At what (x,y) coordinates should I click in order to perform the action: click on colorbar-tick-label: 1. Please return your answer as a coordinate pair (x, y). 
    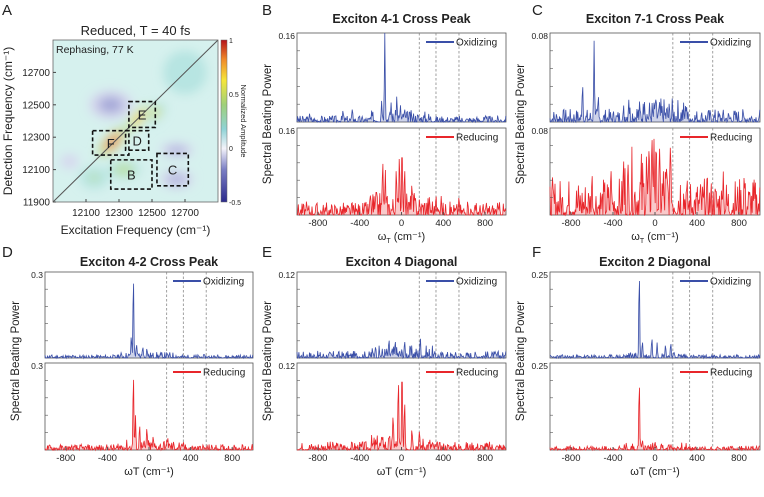
    Looking at the image, I should click on (231, 41).